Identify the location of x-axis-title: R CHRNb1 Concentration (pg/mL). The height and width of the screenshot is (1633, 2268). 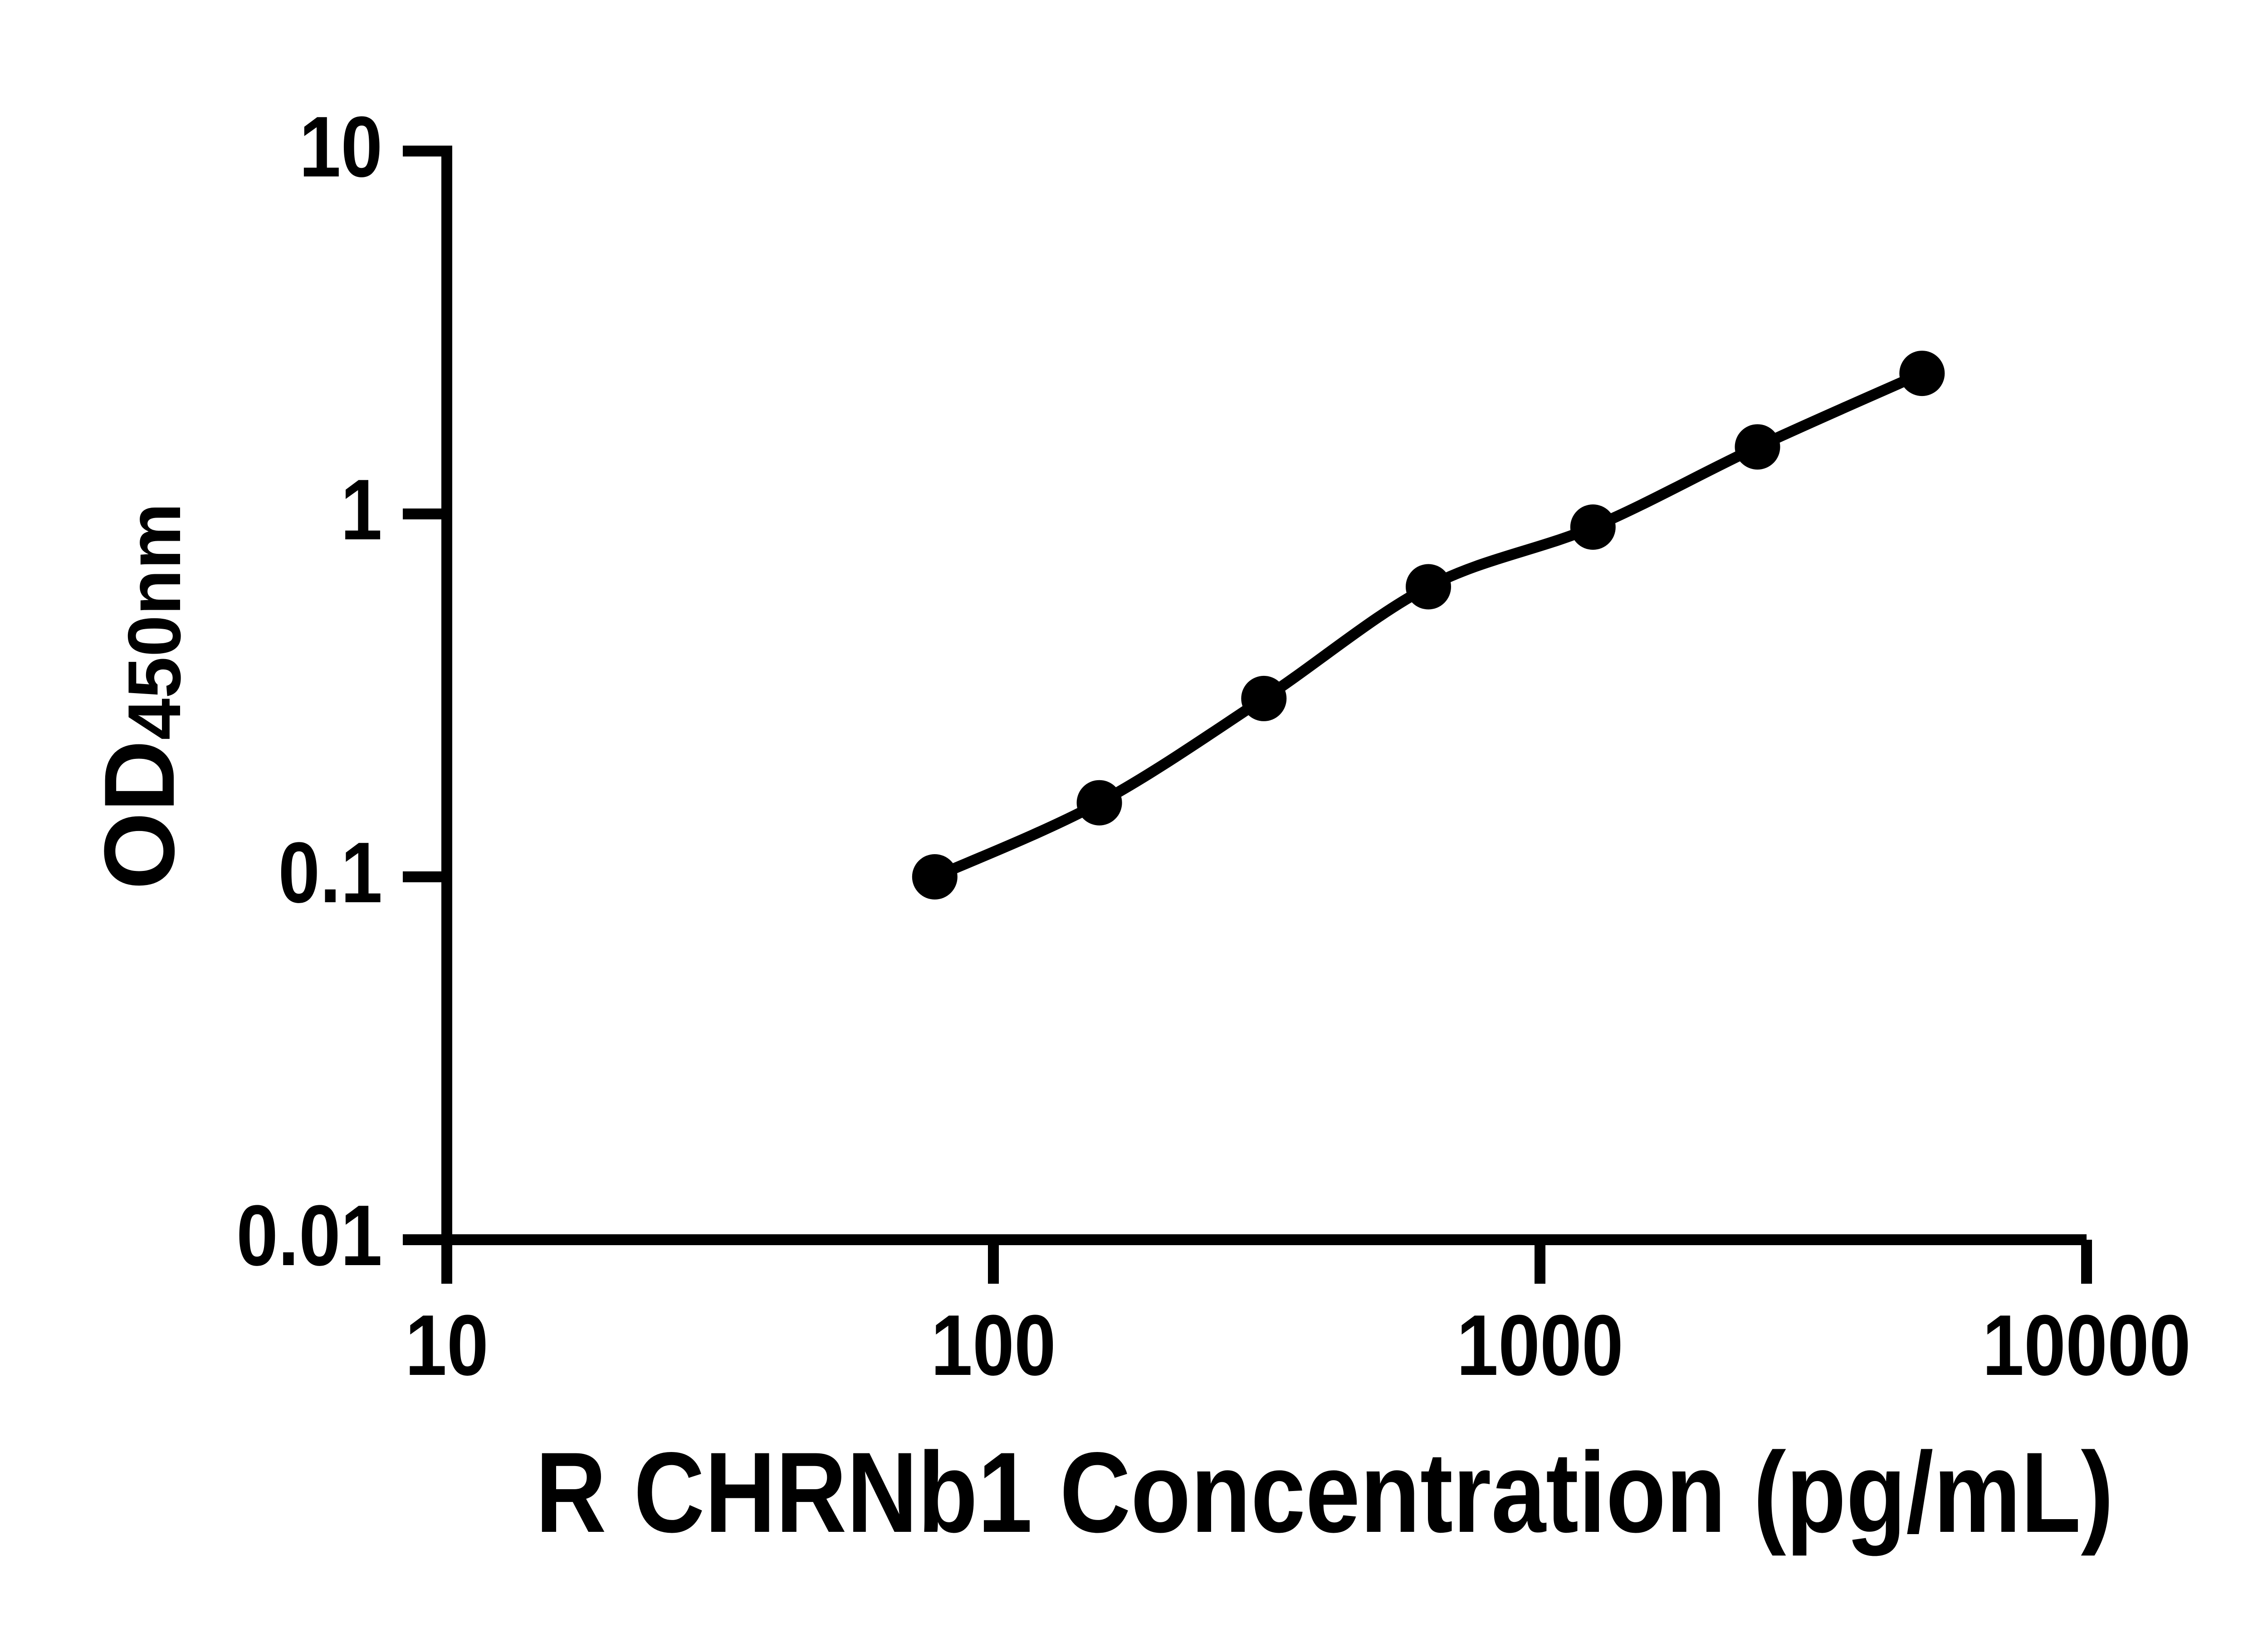
(1325, 1492).